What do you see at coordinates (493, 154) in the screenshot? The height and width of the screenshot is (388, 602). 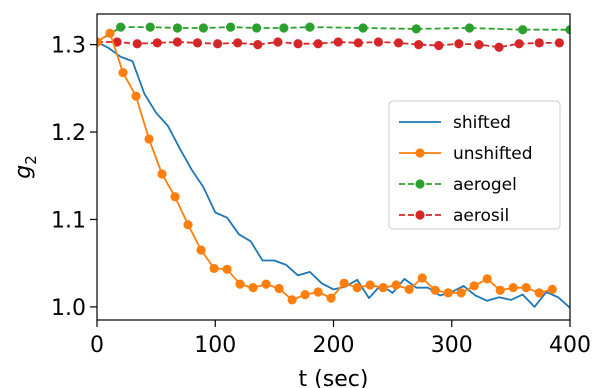 I see `legend-label-unshifted: unshifted` at bounding box center [493, 154].